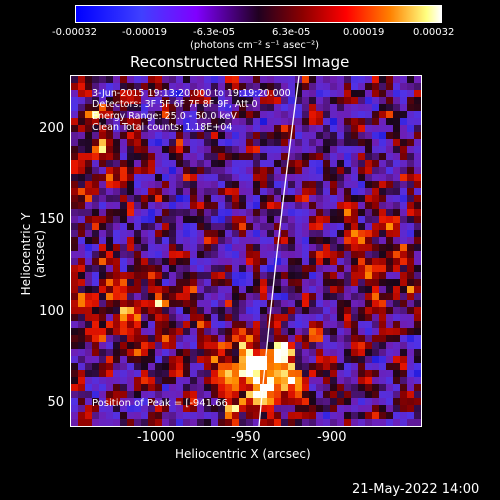 The width and height of the screenshot is (500, 500). I want to click on algorithm: Clean Total counts: 1.18E+04, so click(162, 127).